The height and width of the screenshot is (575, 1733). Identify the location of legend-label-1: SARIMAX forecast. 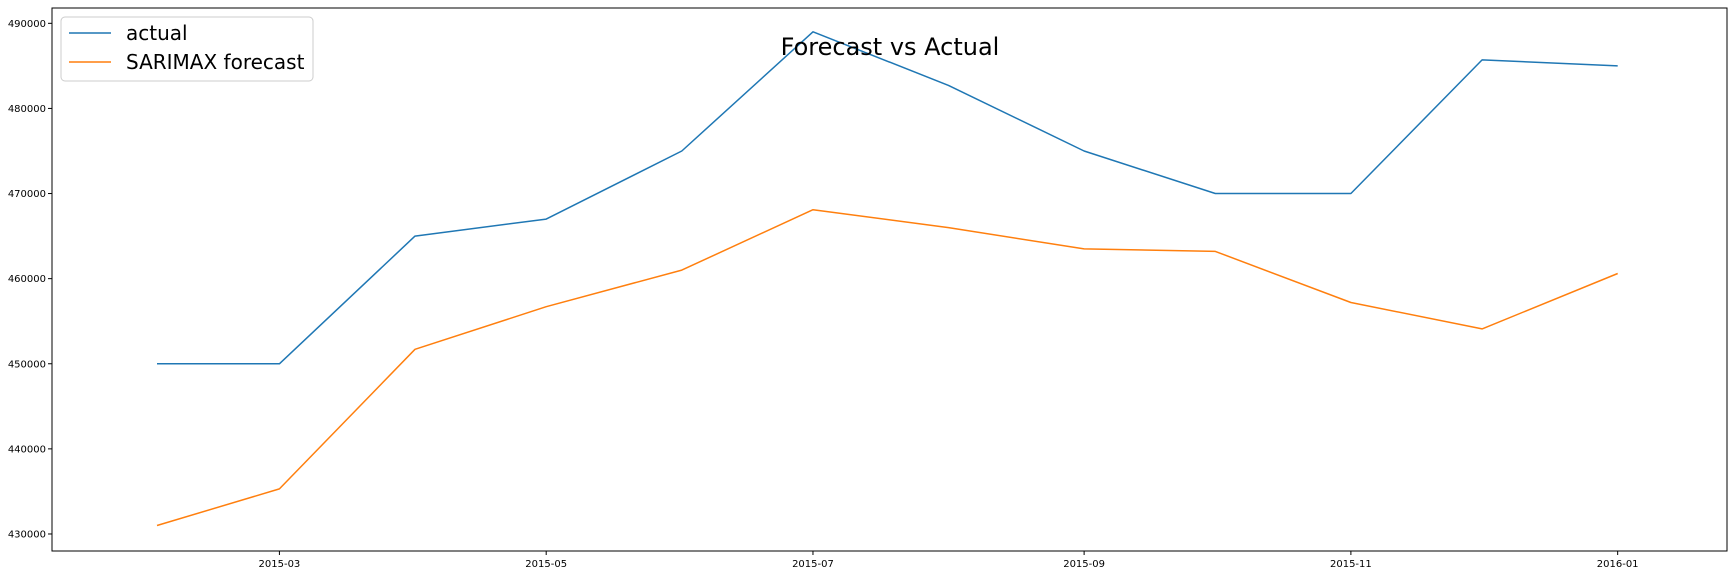
(215, 62).